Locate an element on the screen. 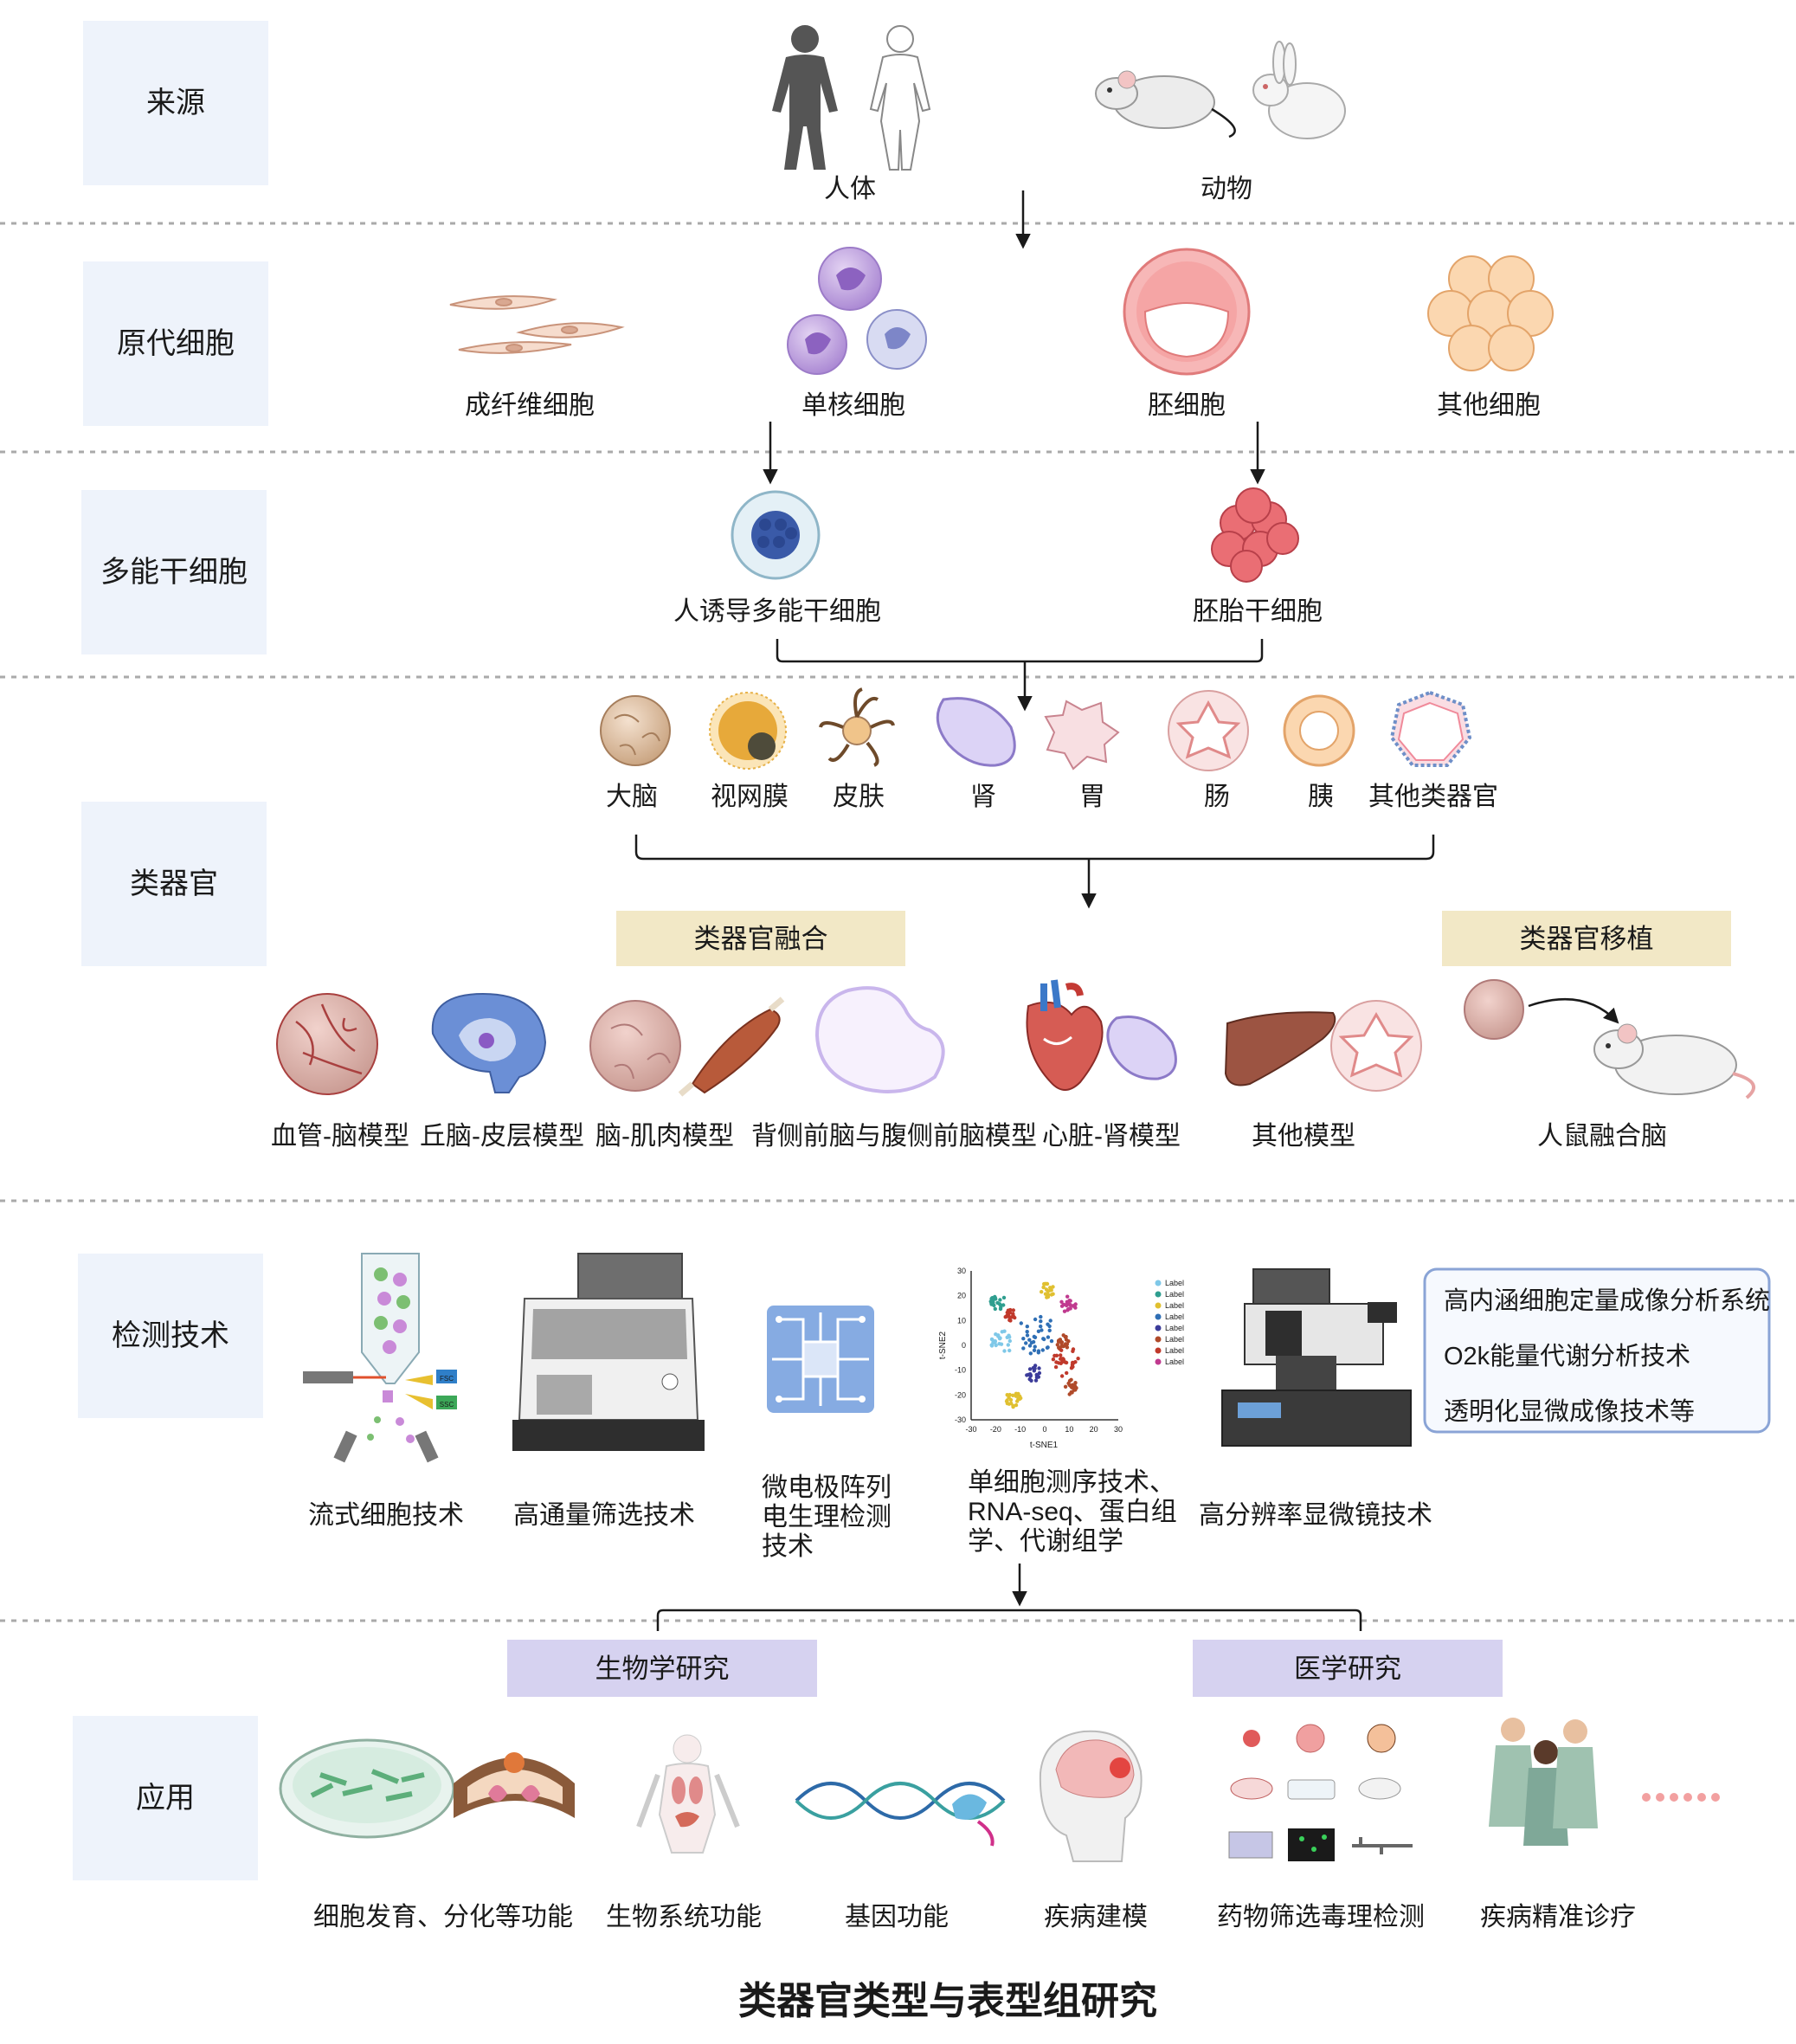  tsne-legend: Label Label Label Label Label Label Label Label is located at coordinates (1169, 1322).